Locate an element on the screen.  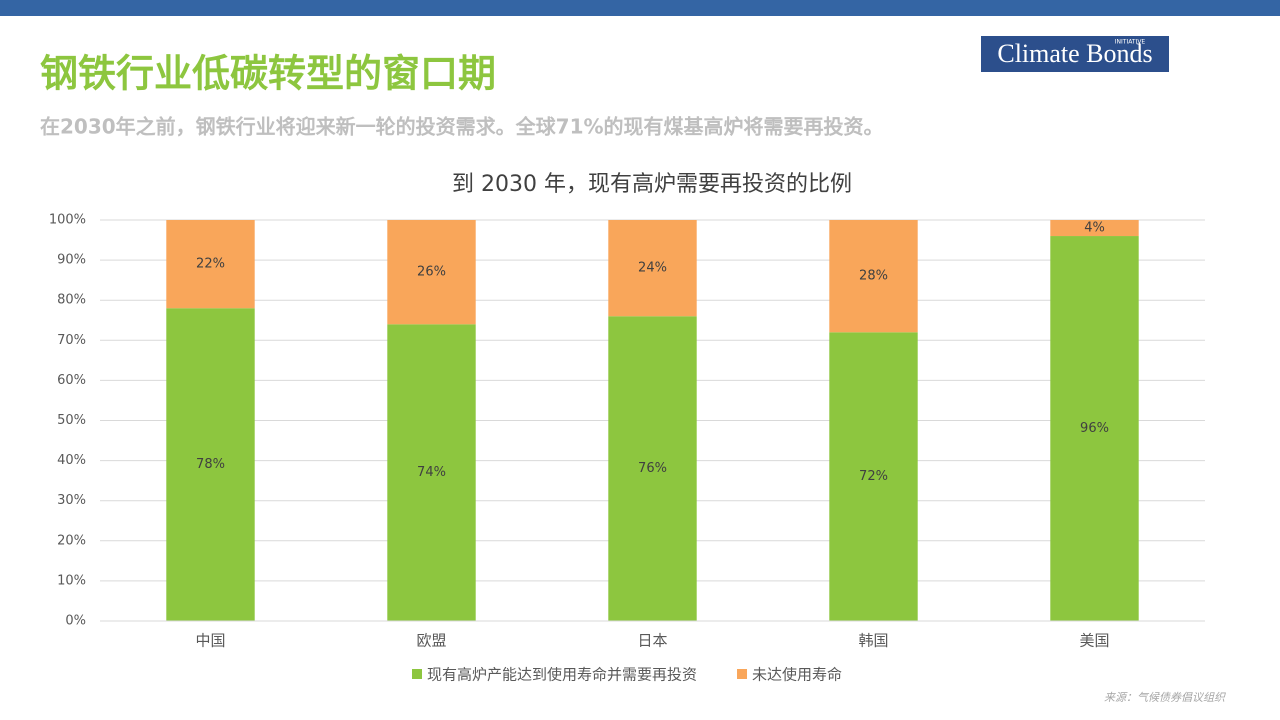
x-tick-label: 中国 is located at coordinates (210, 641).